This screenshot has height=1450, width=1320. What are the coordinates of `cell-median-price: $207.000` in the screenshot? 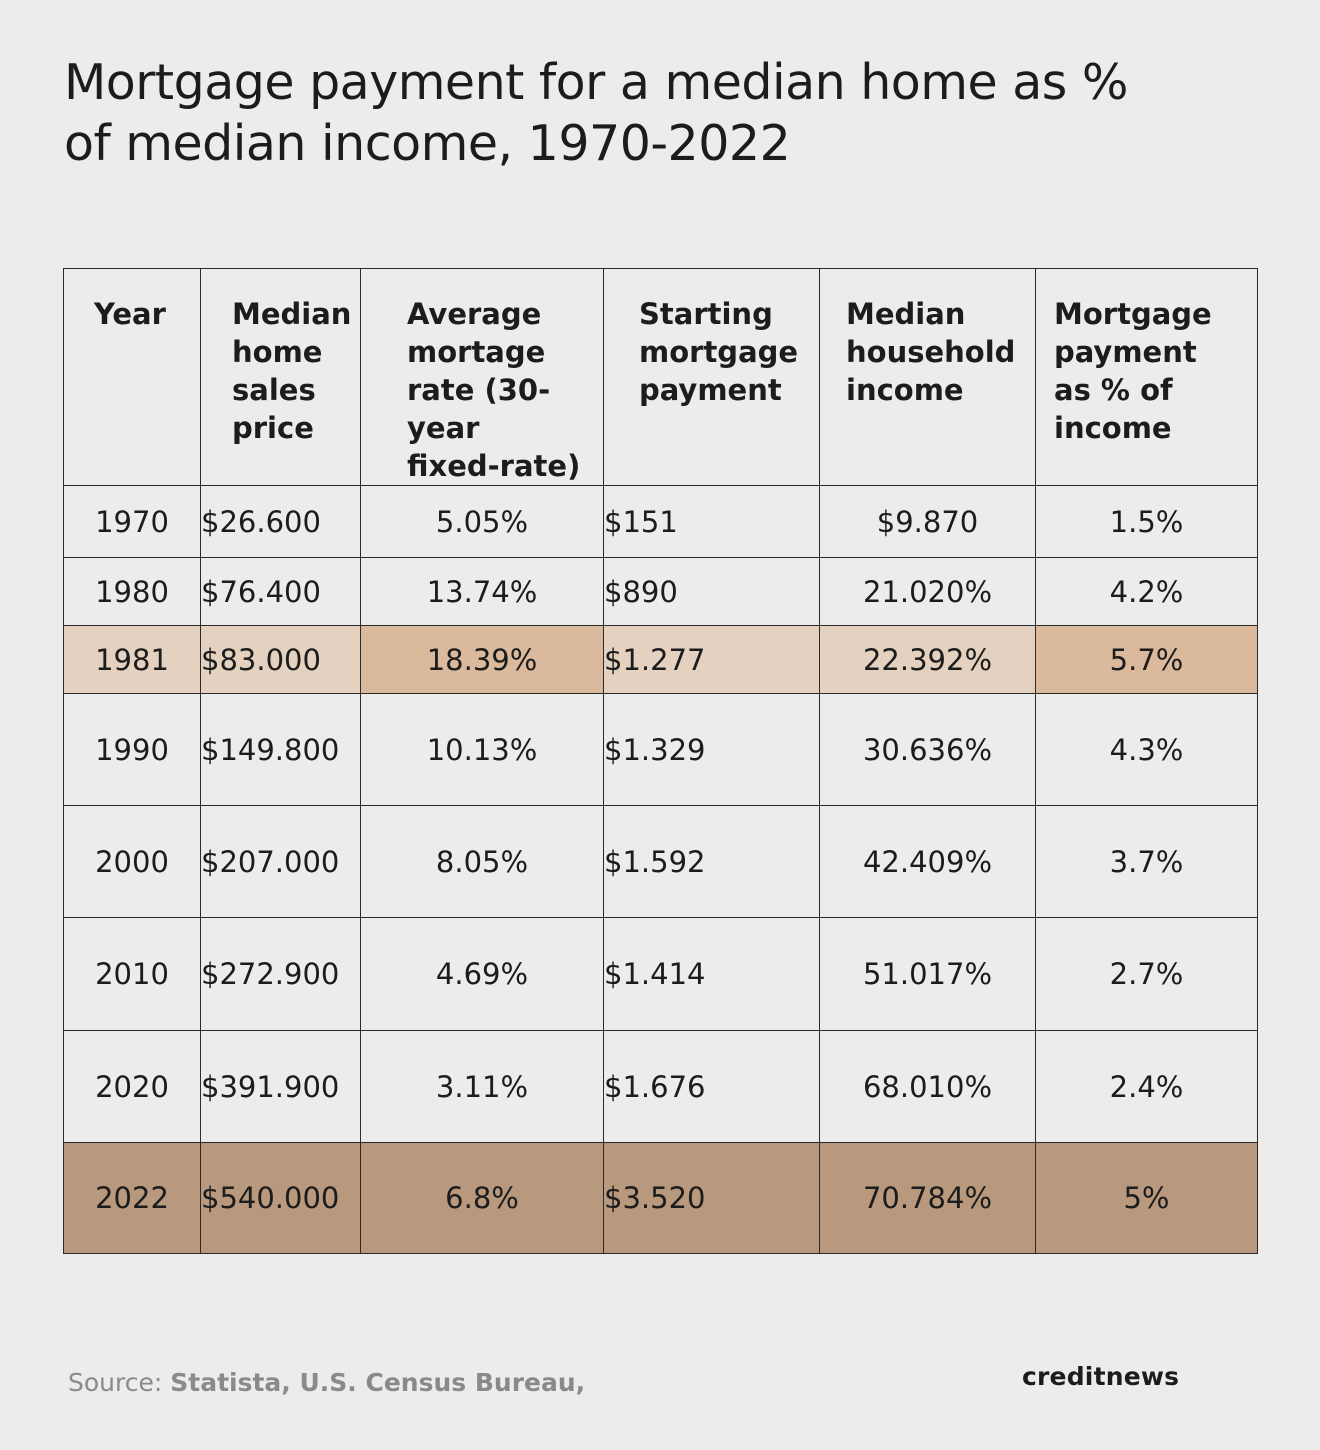 It's located at (280, 861).